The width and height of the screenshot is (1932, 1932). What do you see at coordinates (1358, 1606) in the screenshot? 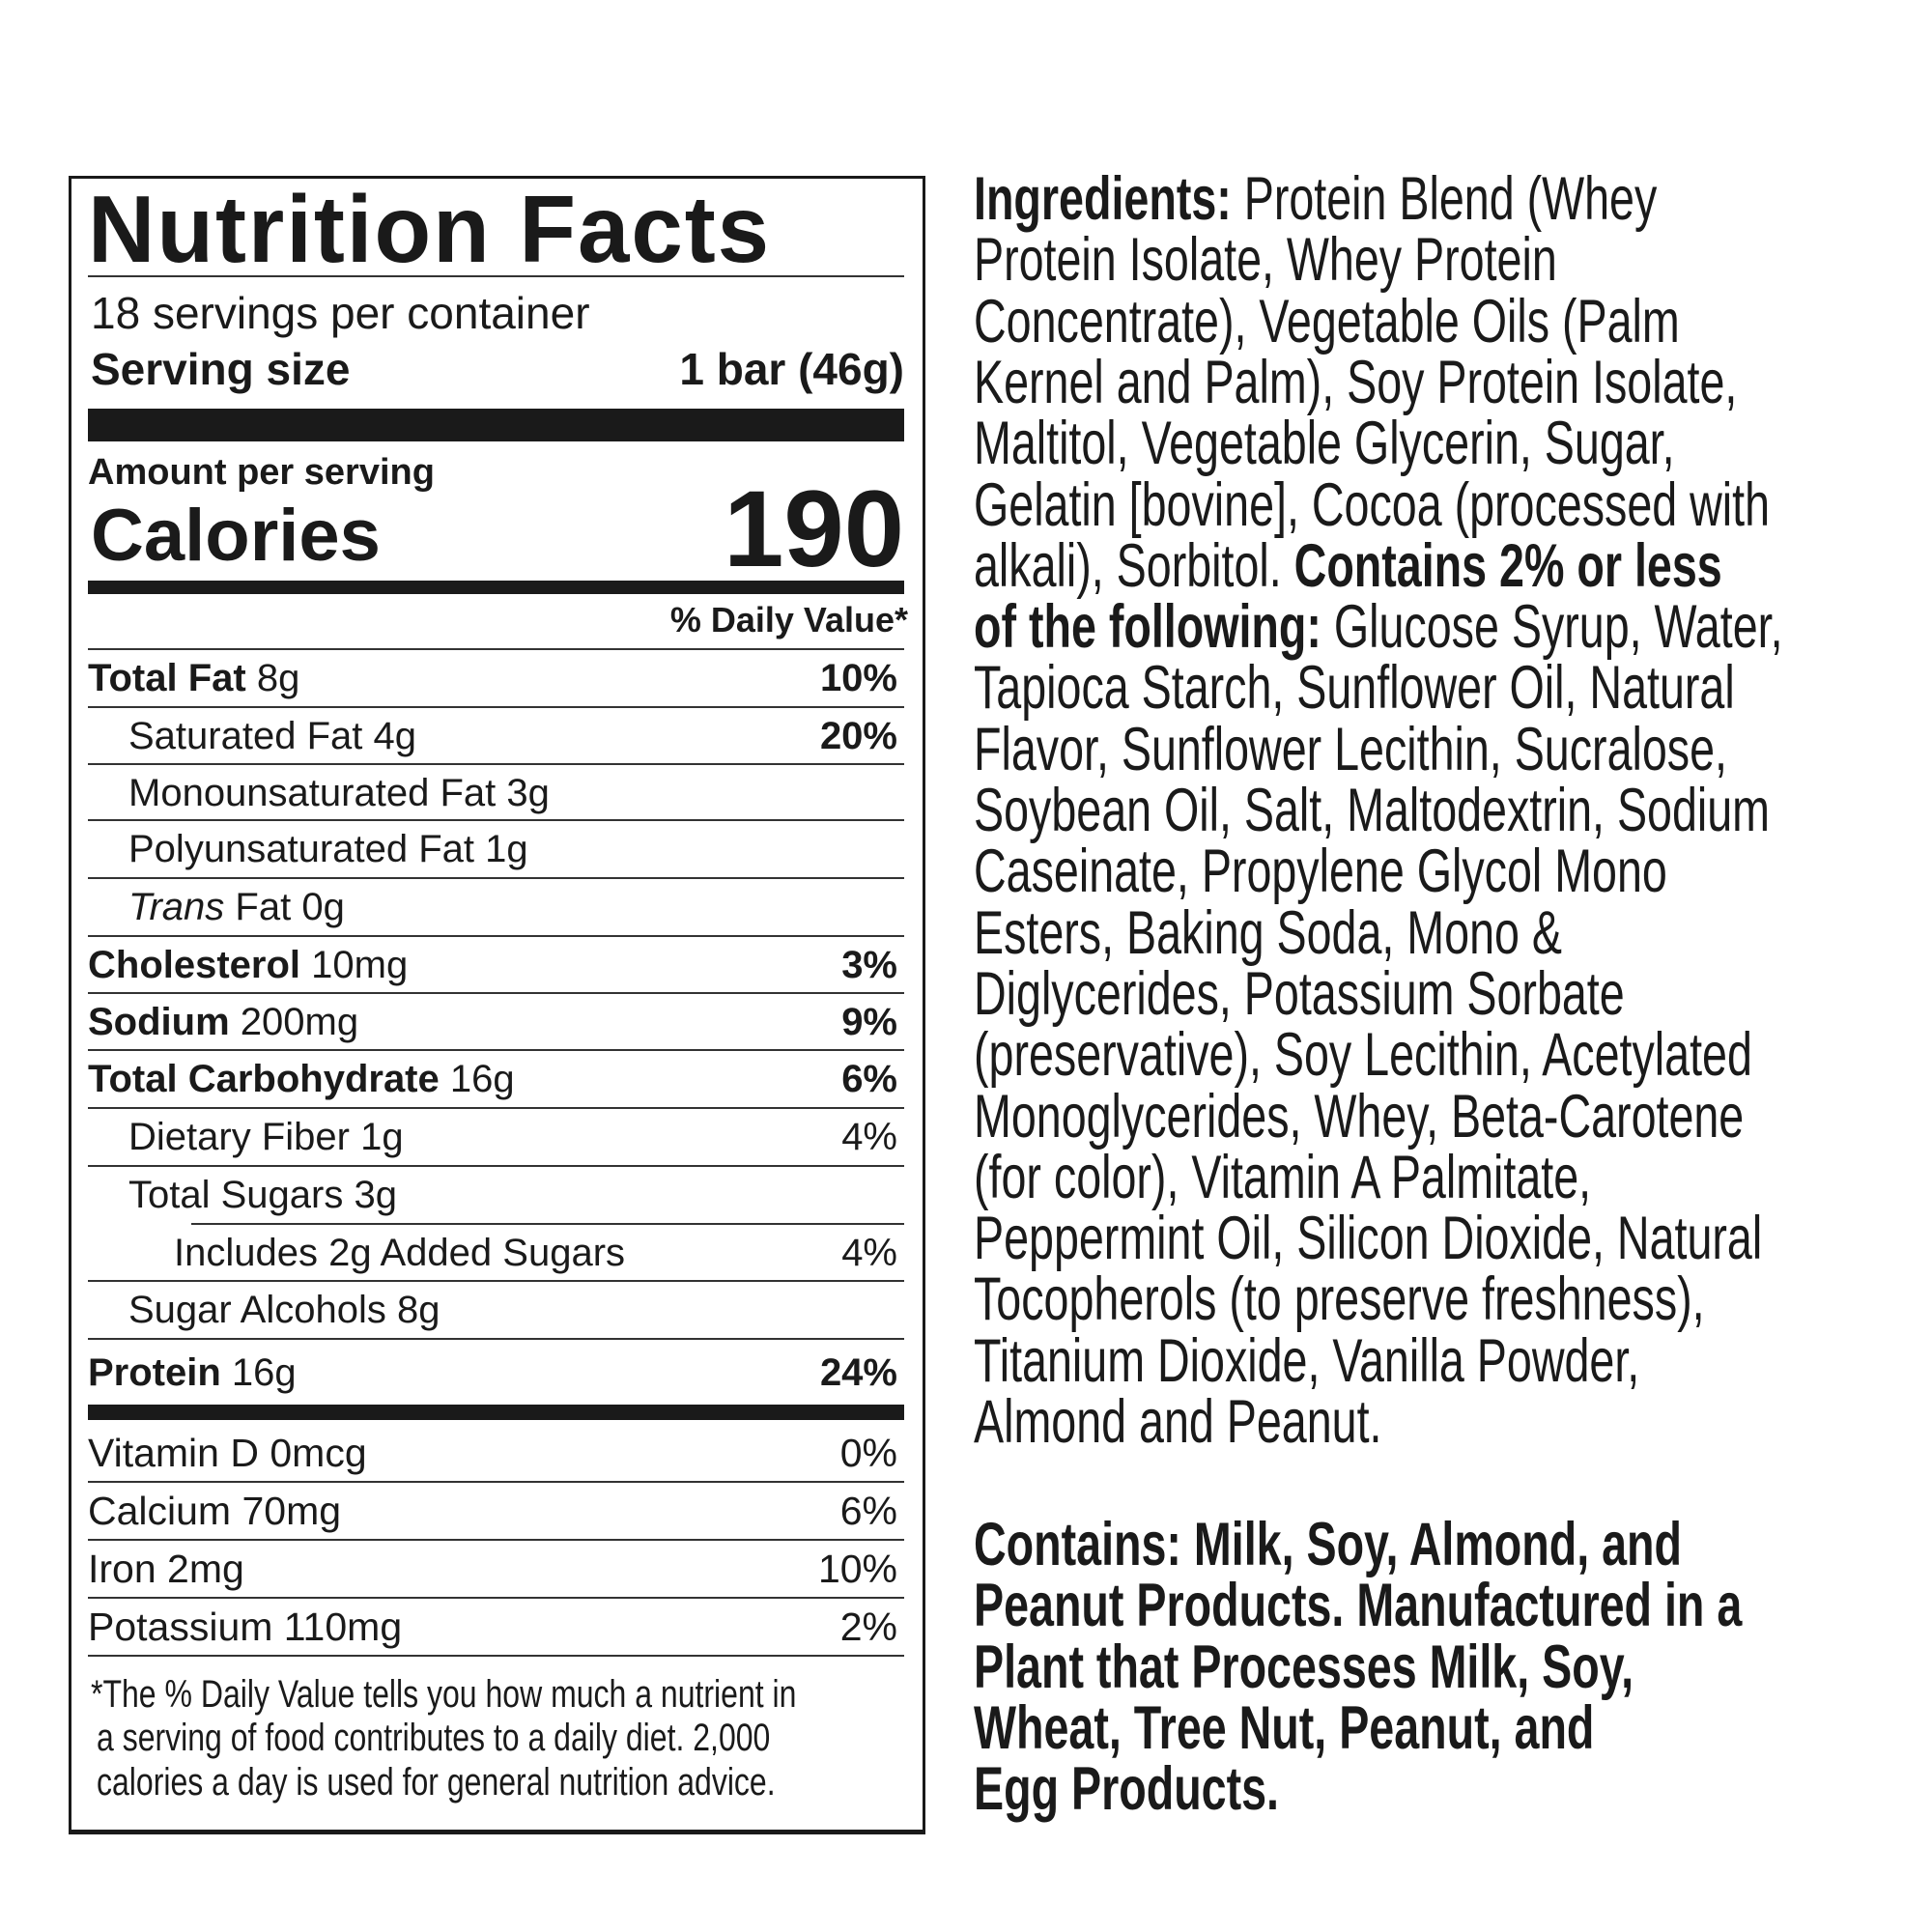
I see `allergen-line: Peanut Products. Manufactured in a` at bounding box center [1358, 1606].